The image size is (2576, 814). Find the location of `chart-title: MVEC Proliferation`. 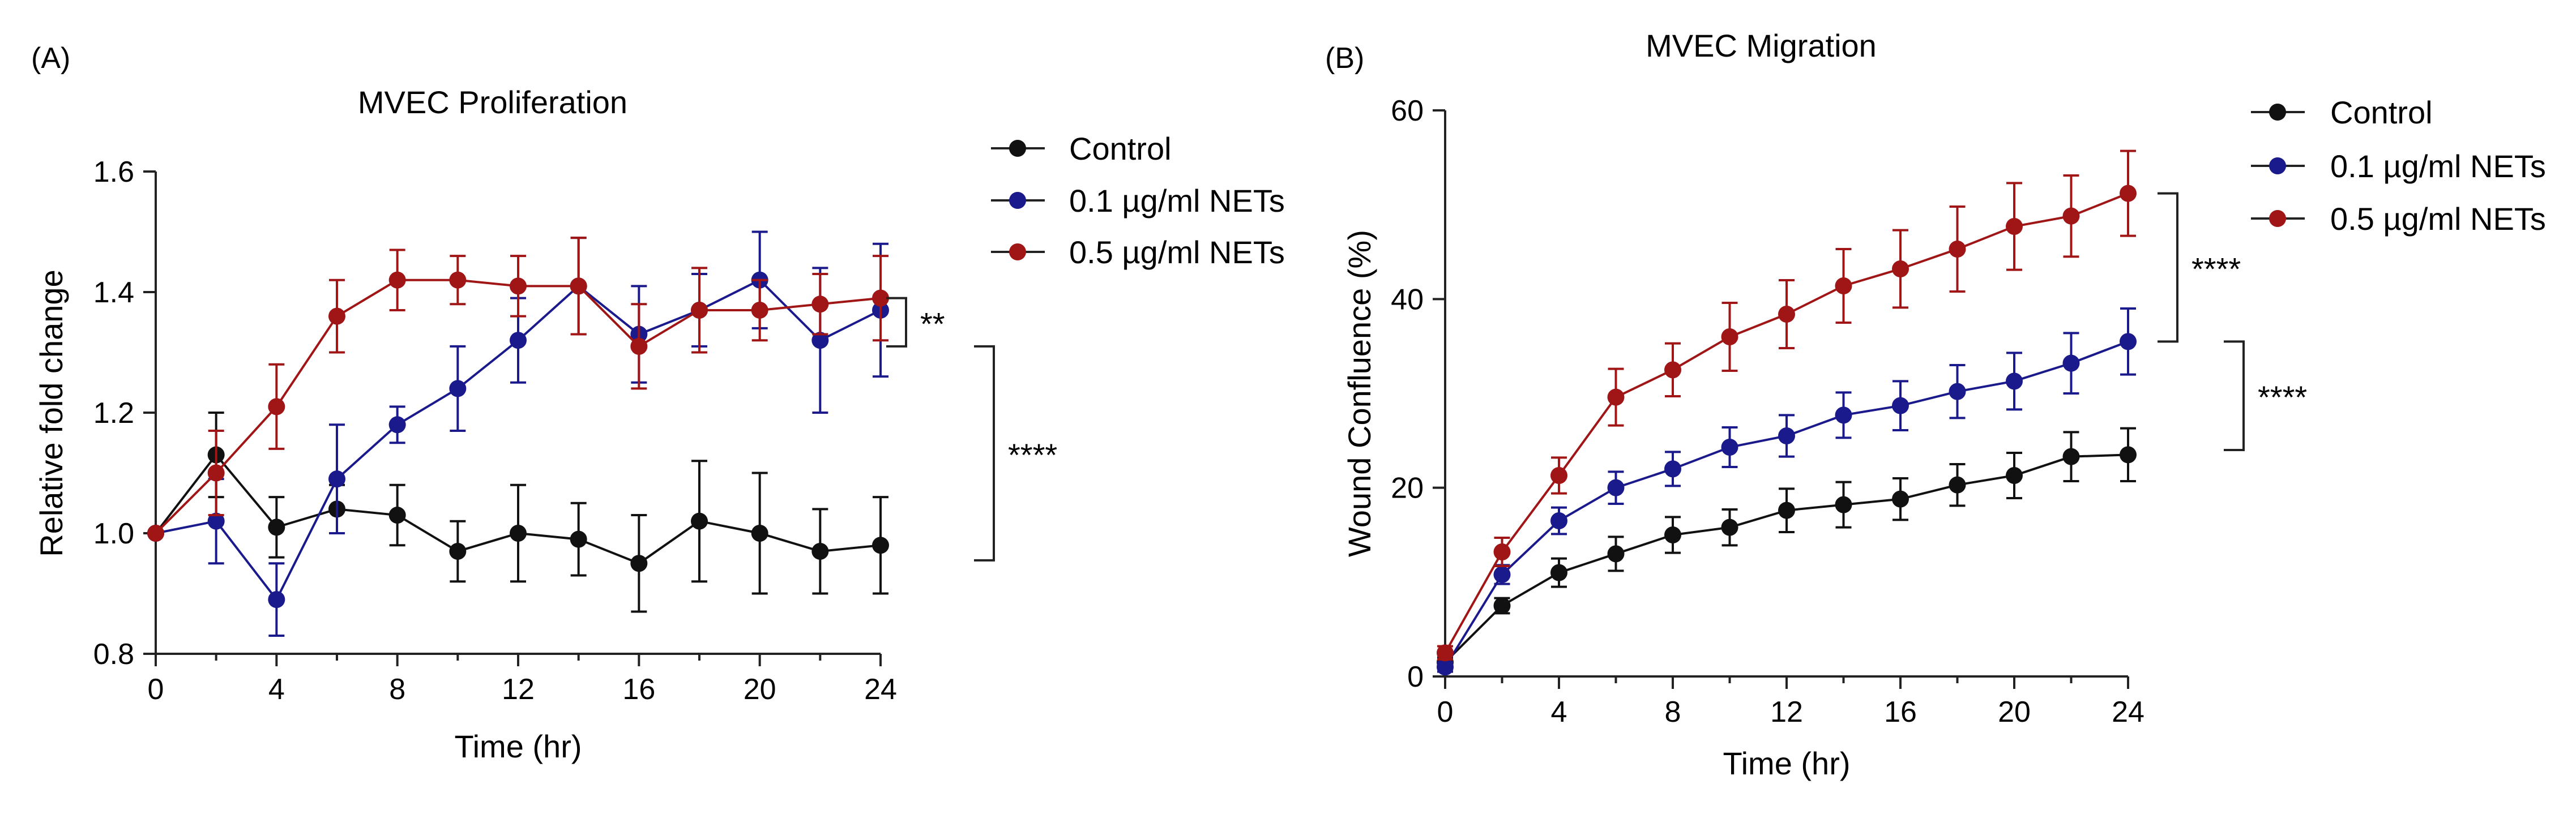

chart-title: MVEC Proliferation is located at coordinates (492, 102).